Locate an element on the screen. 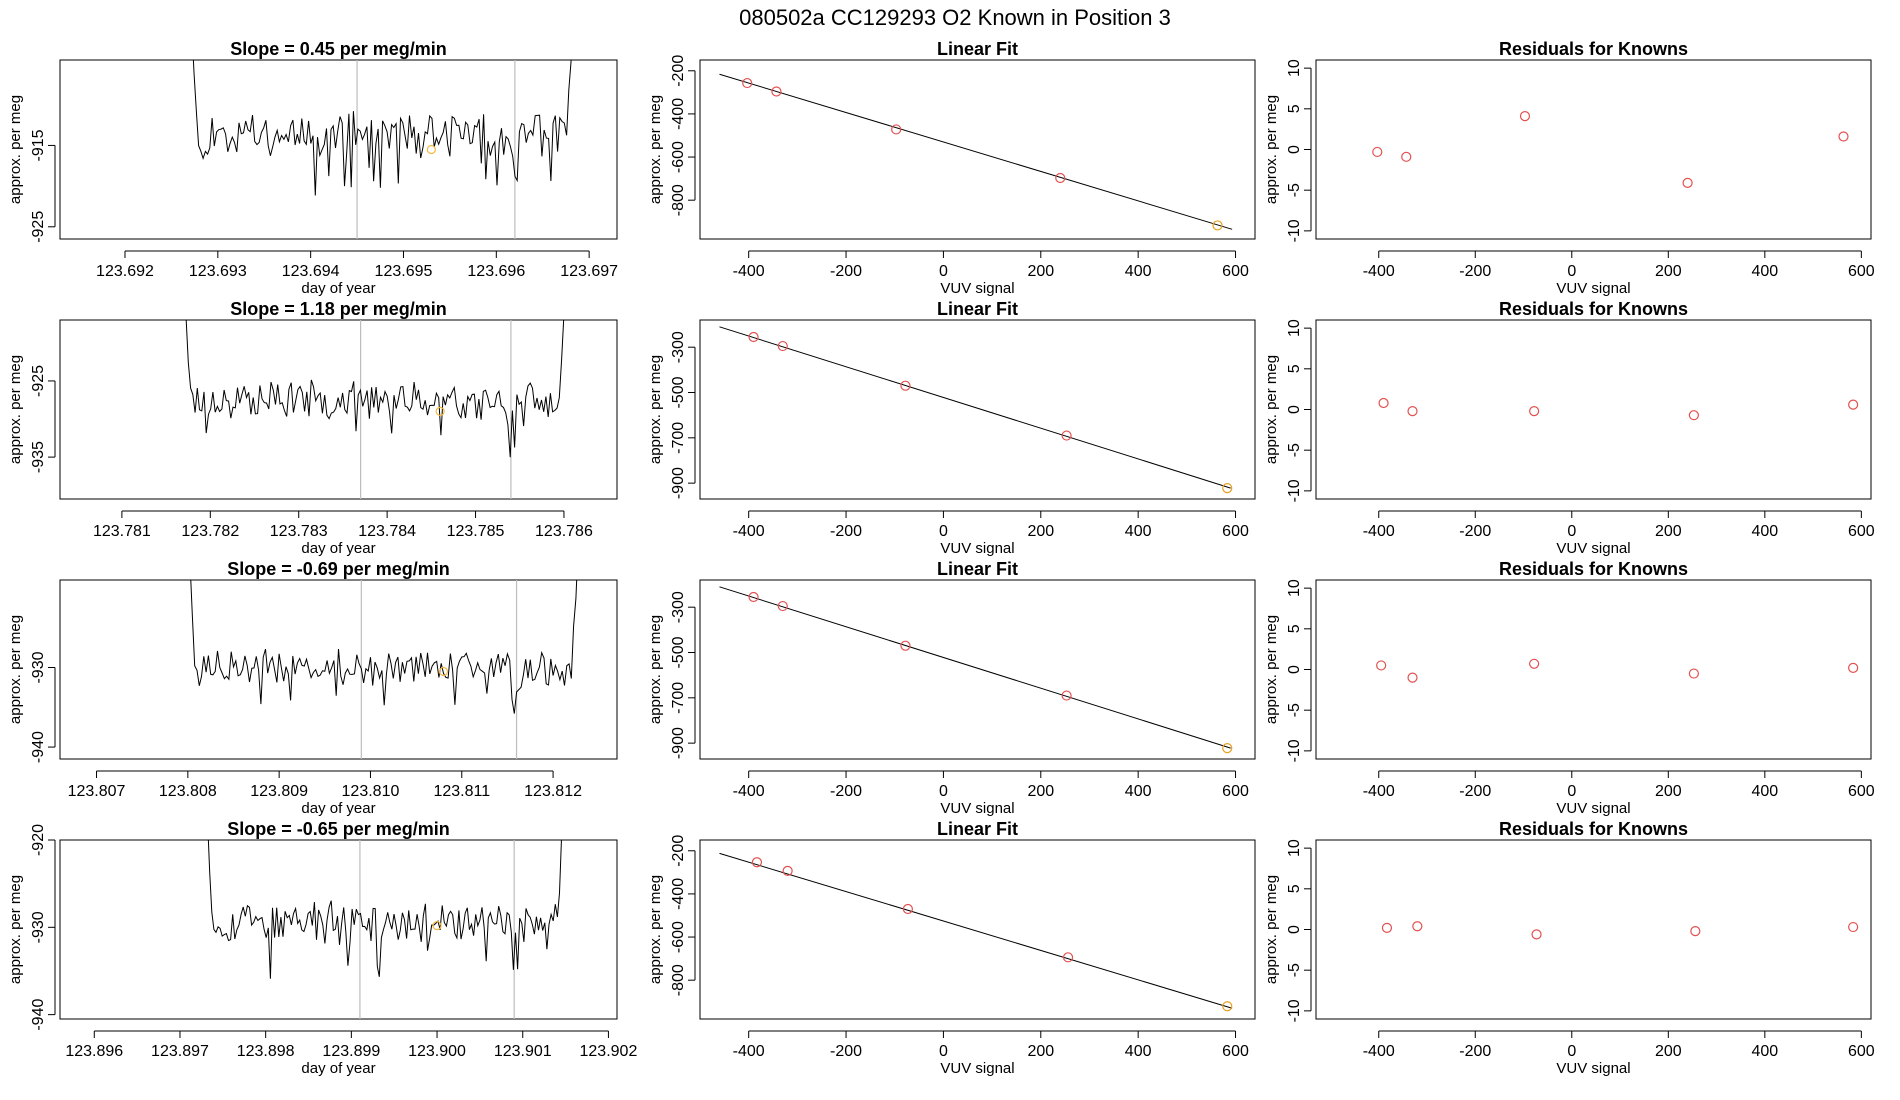 The height and width of the screenshot is (1100, 1900). y-tick-label: -10 is located at coordinates (1294, 490).